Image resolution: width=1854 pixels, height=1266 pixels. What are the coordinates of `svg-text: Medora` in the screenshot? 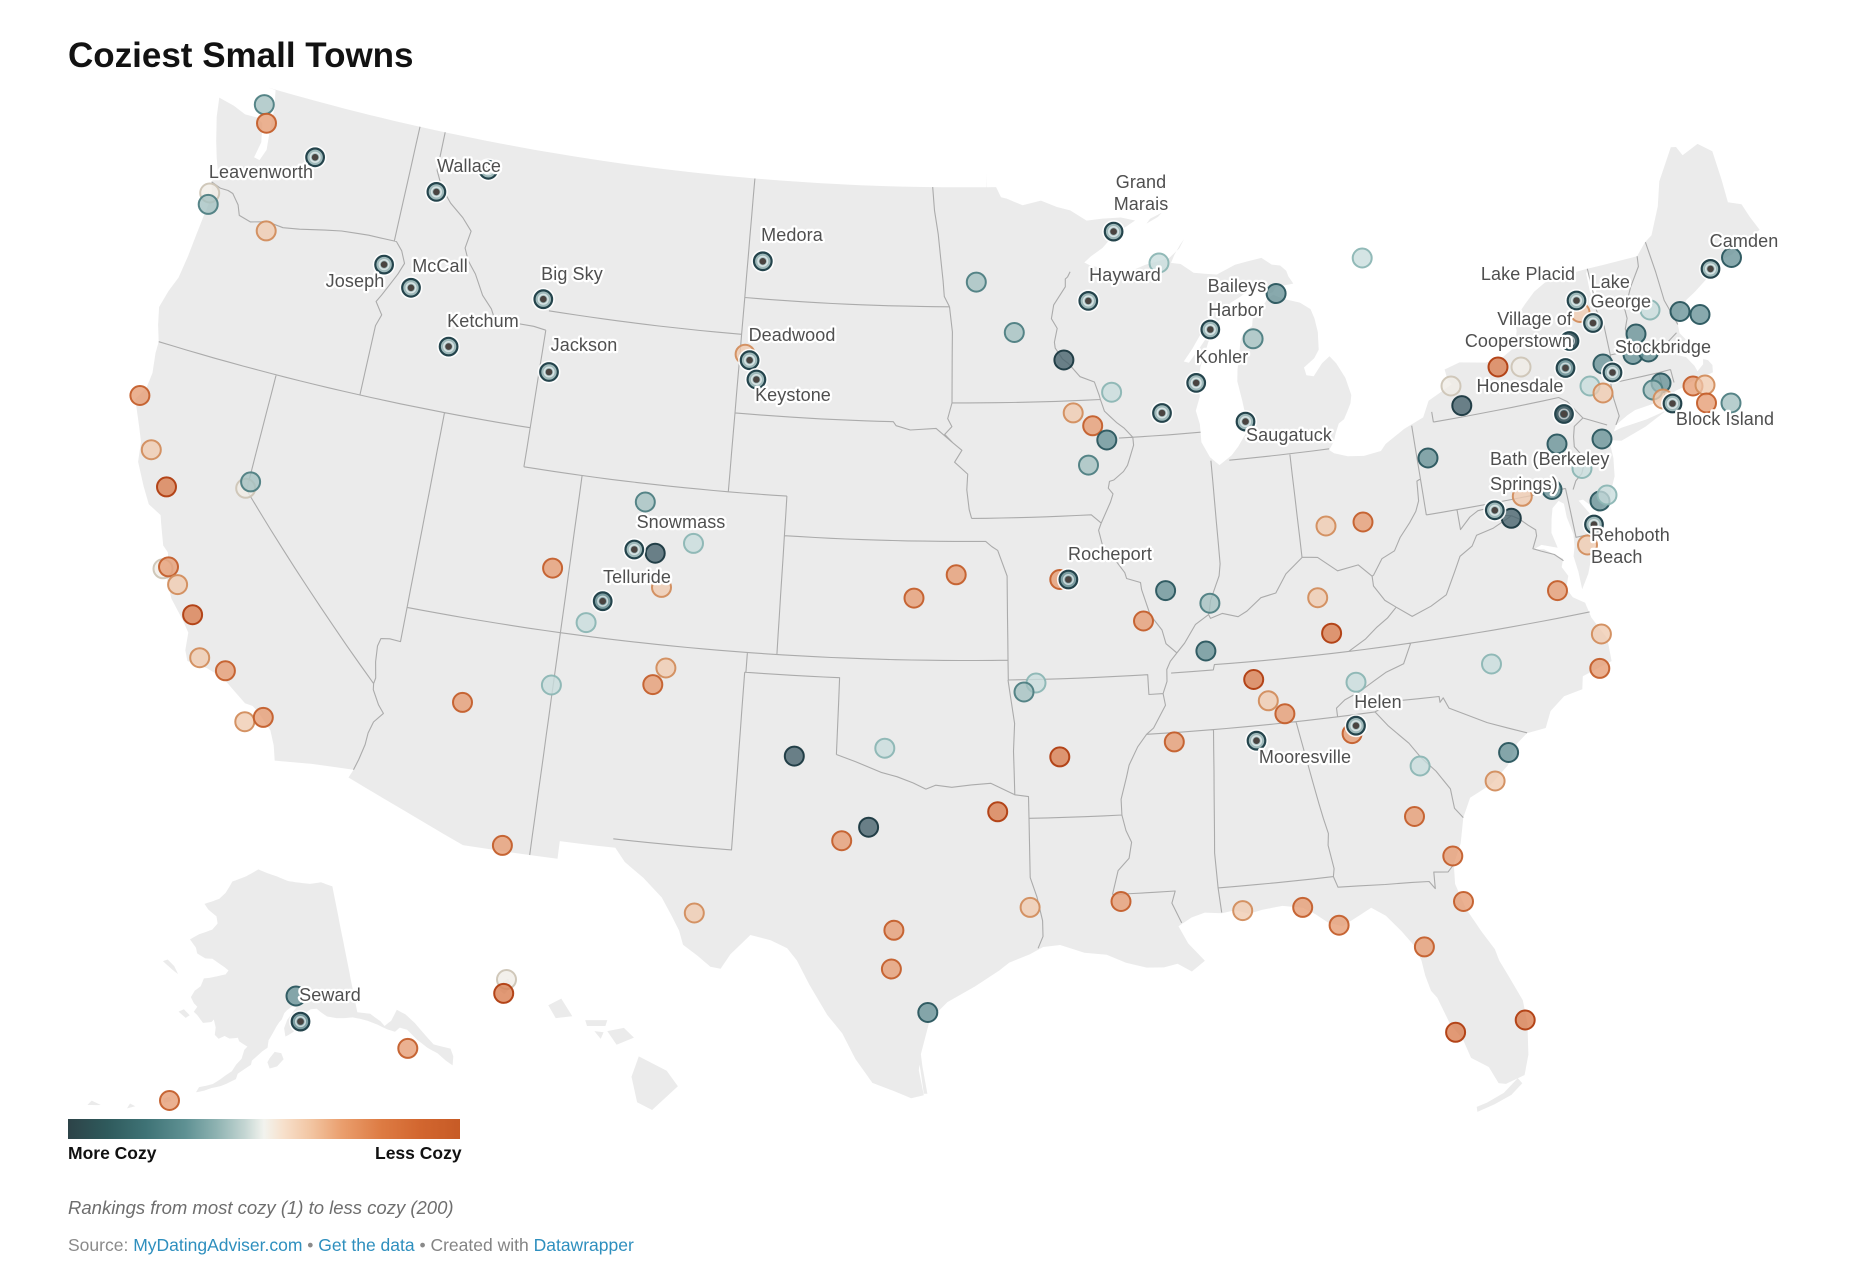 It's located at (792, 235).